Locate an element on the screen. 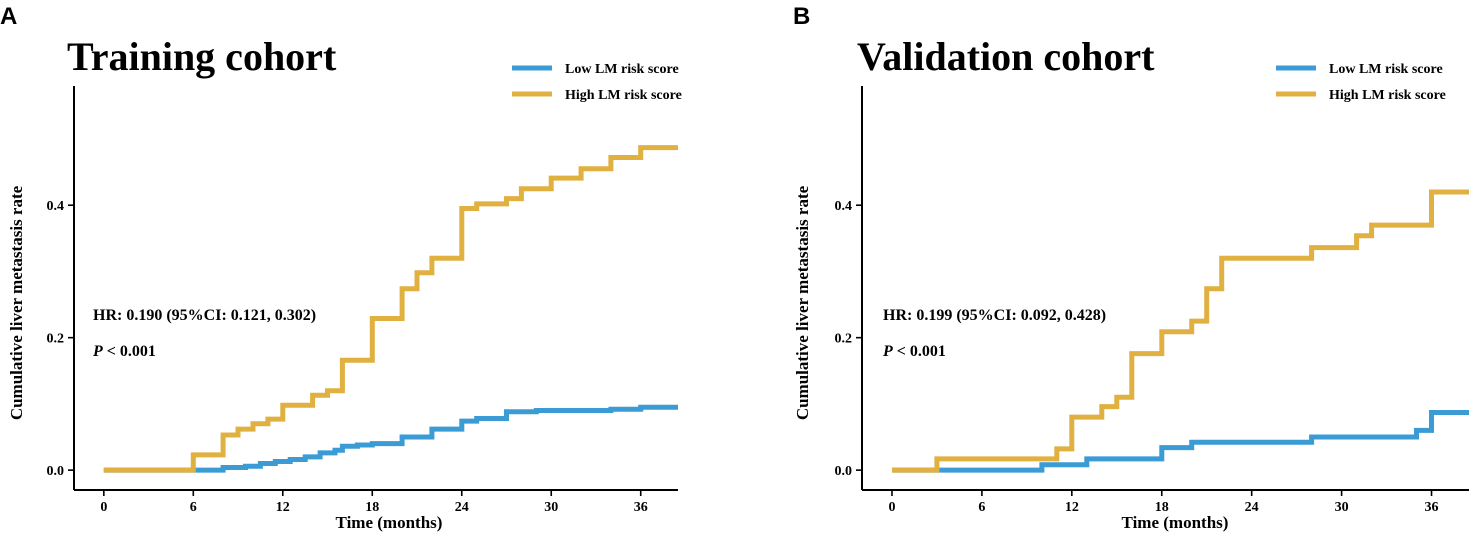  hazard-ratio-annotation-validation: HR: 0.199 (95%CI: 0.092, 0.428) is located at coordinates (994, 315).